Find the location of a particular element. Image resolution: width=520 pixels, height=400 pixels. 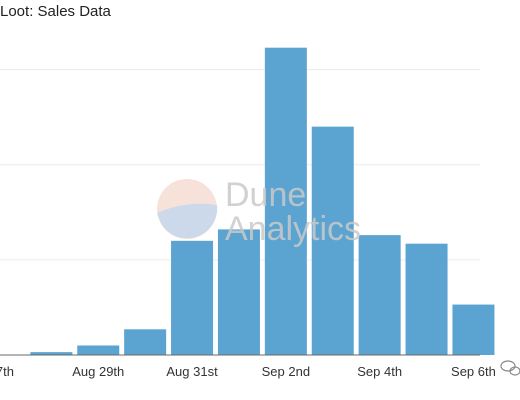

dune-analytics-watermark: Dune Analytics is located at coordinates (259, 212).